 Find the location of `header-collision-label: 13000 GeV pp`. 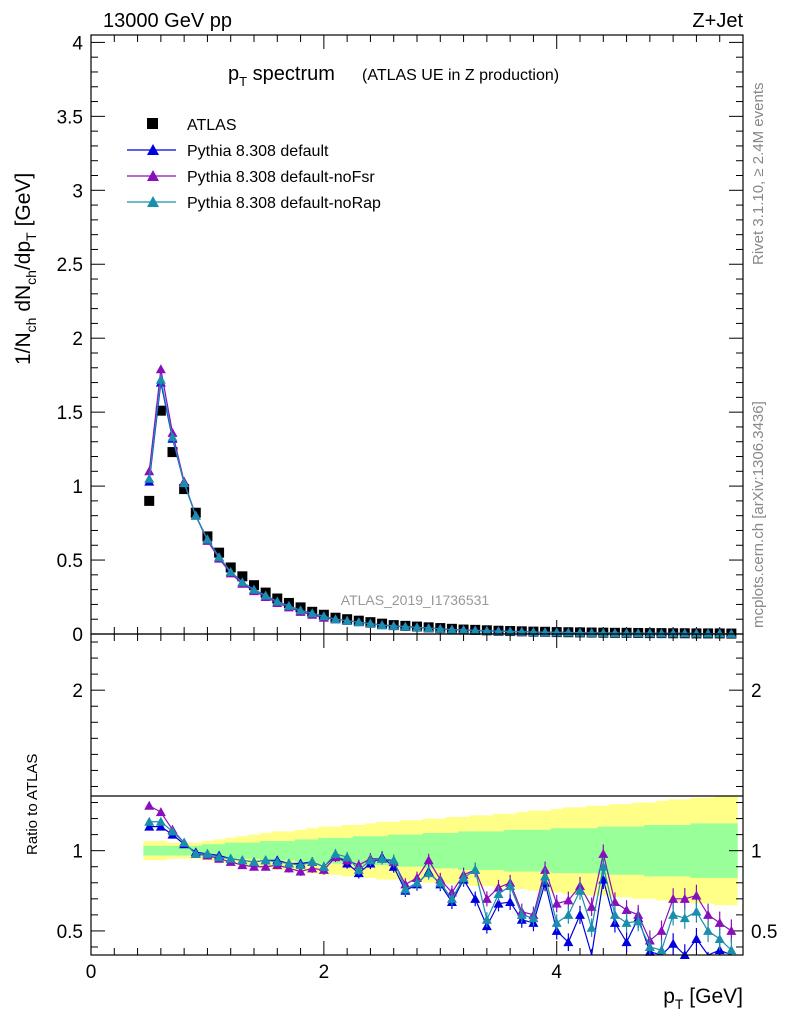

header-collision-label: 13000 GeV pp is located at coordinates (167, 21).